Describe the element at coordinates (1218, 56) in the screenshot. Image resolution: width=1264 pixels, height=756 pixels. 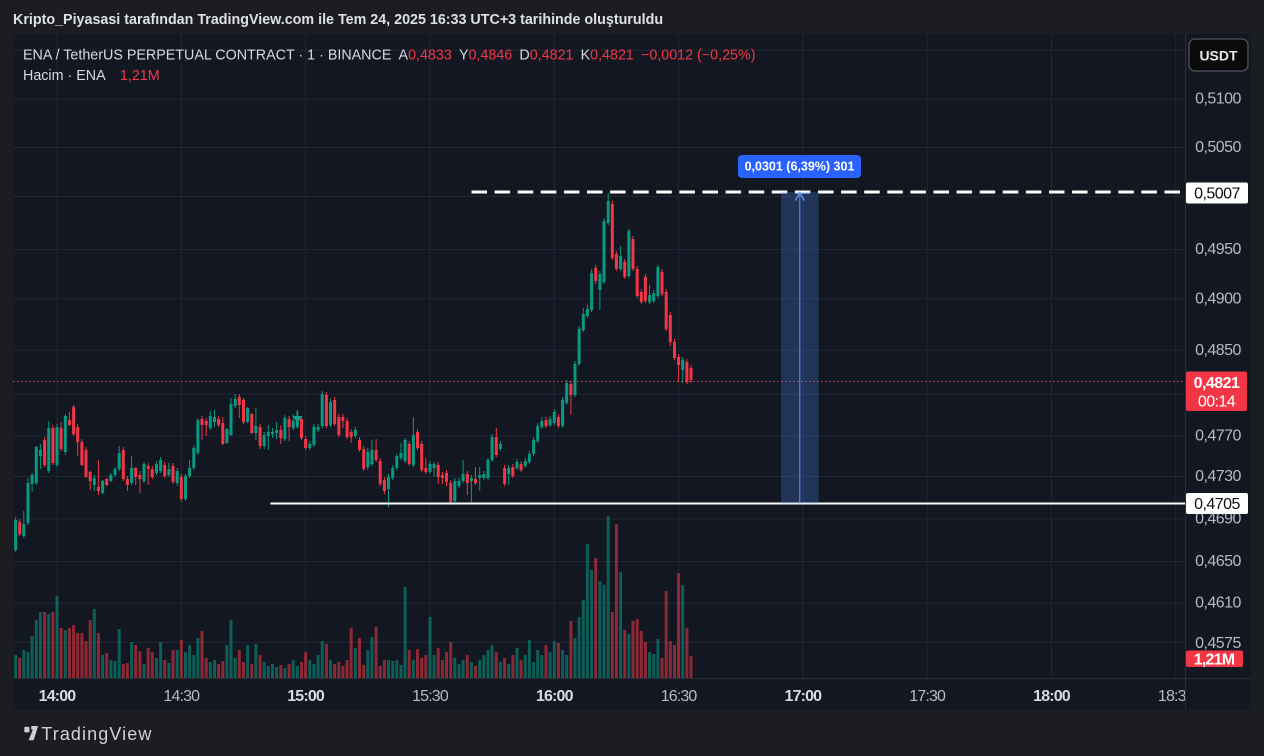
I see `svg-text: USDT` at that location.